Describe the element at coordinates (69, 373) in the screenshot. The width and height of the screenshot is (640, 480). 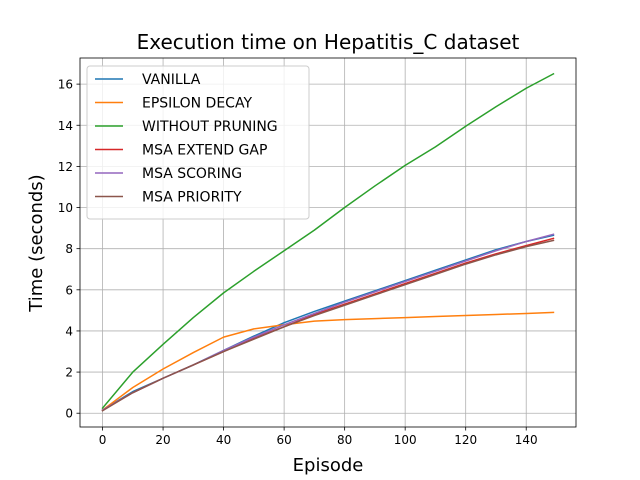
I see `y-tick-label: 2` at that location.